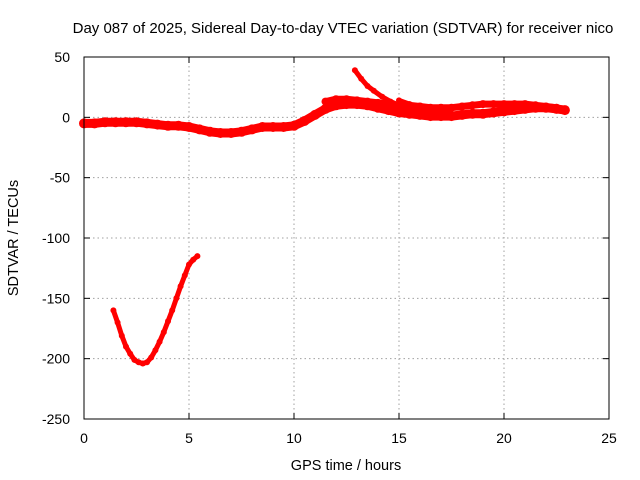  Describe the element at coordinates (60, 178) in the screenshot. I see `y-tick-label: -50` at that location.